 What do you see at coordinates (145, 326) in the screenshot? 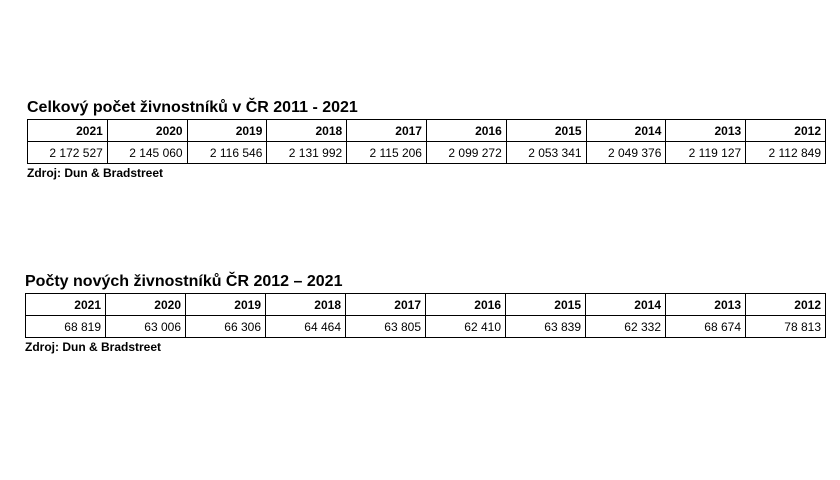
I see `cell: 63 006` at bounding box center [145, 326].